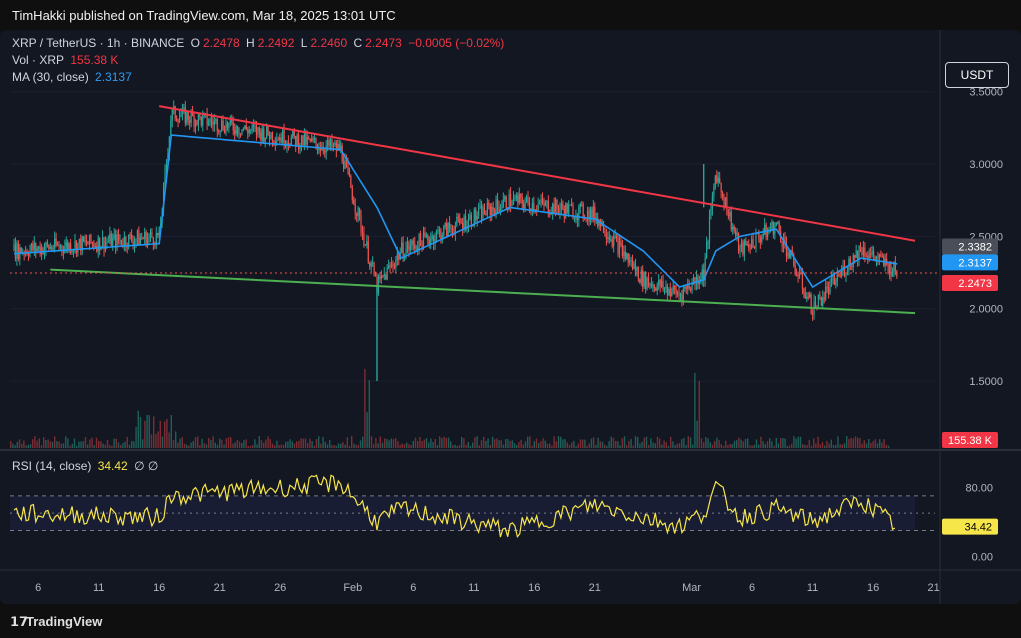 The image size is (1021, 638). I want to click on tradingview-logo: 𝟭𝟳TradingView, so click(56, 622).